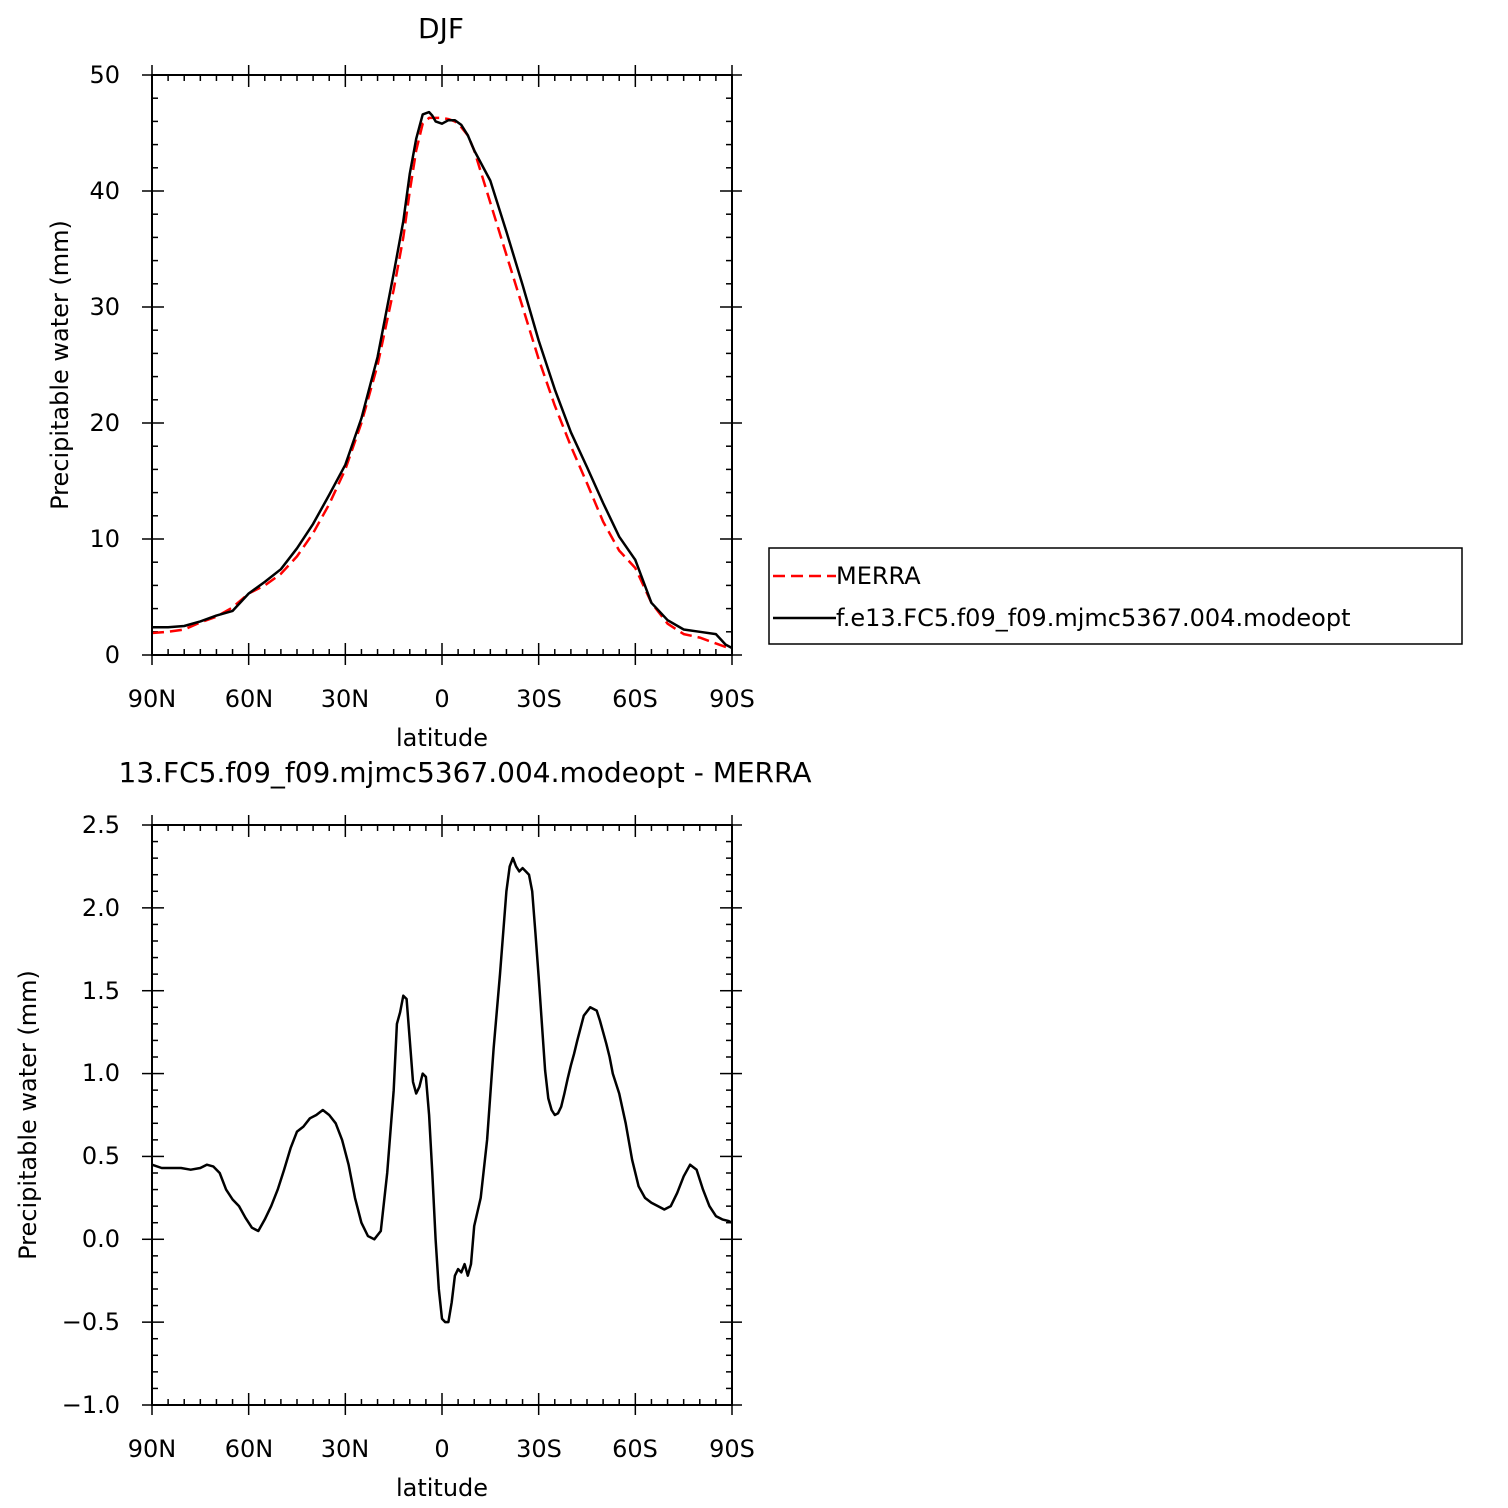 Image resolution: width=1508 pixels, height=1508 pixels. I want to click on bottom-ytick-label: 0.0, so click(101, 1239).